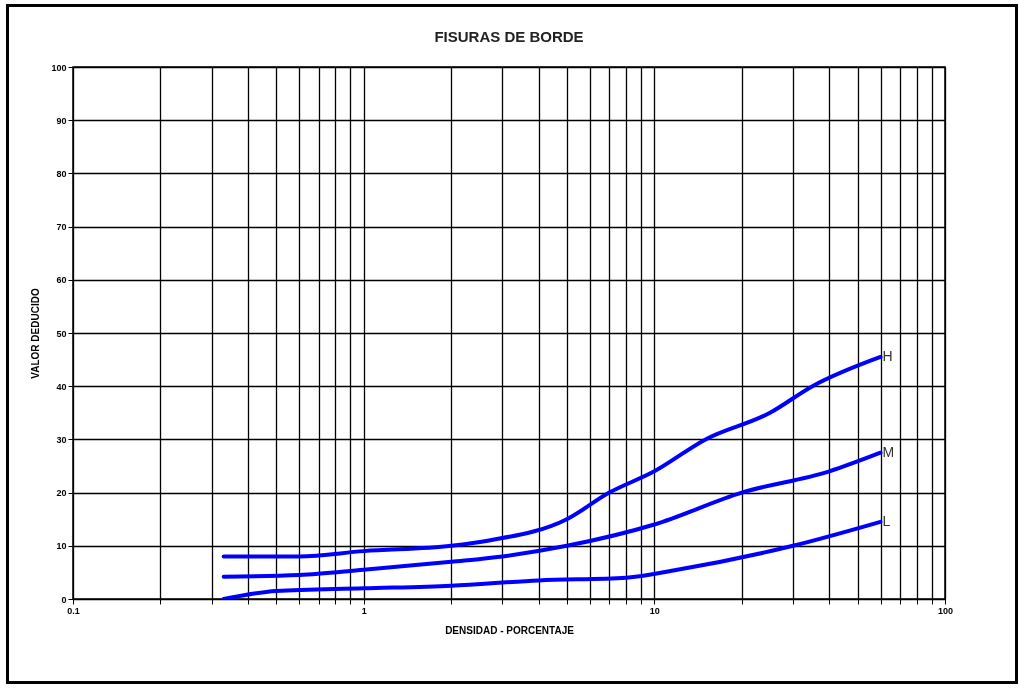 The height and width of the screenshot is (691, 1028). Describe the element at coordinates (73, 610) in the screenshot. I see `x-tick-label: 0.1` at that location.